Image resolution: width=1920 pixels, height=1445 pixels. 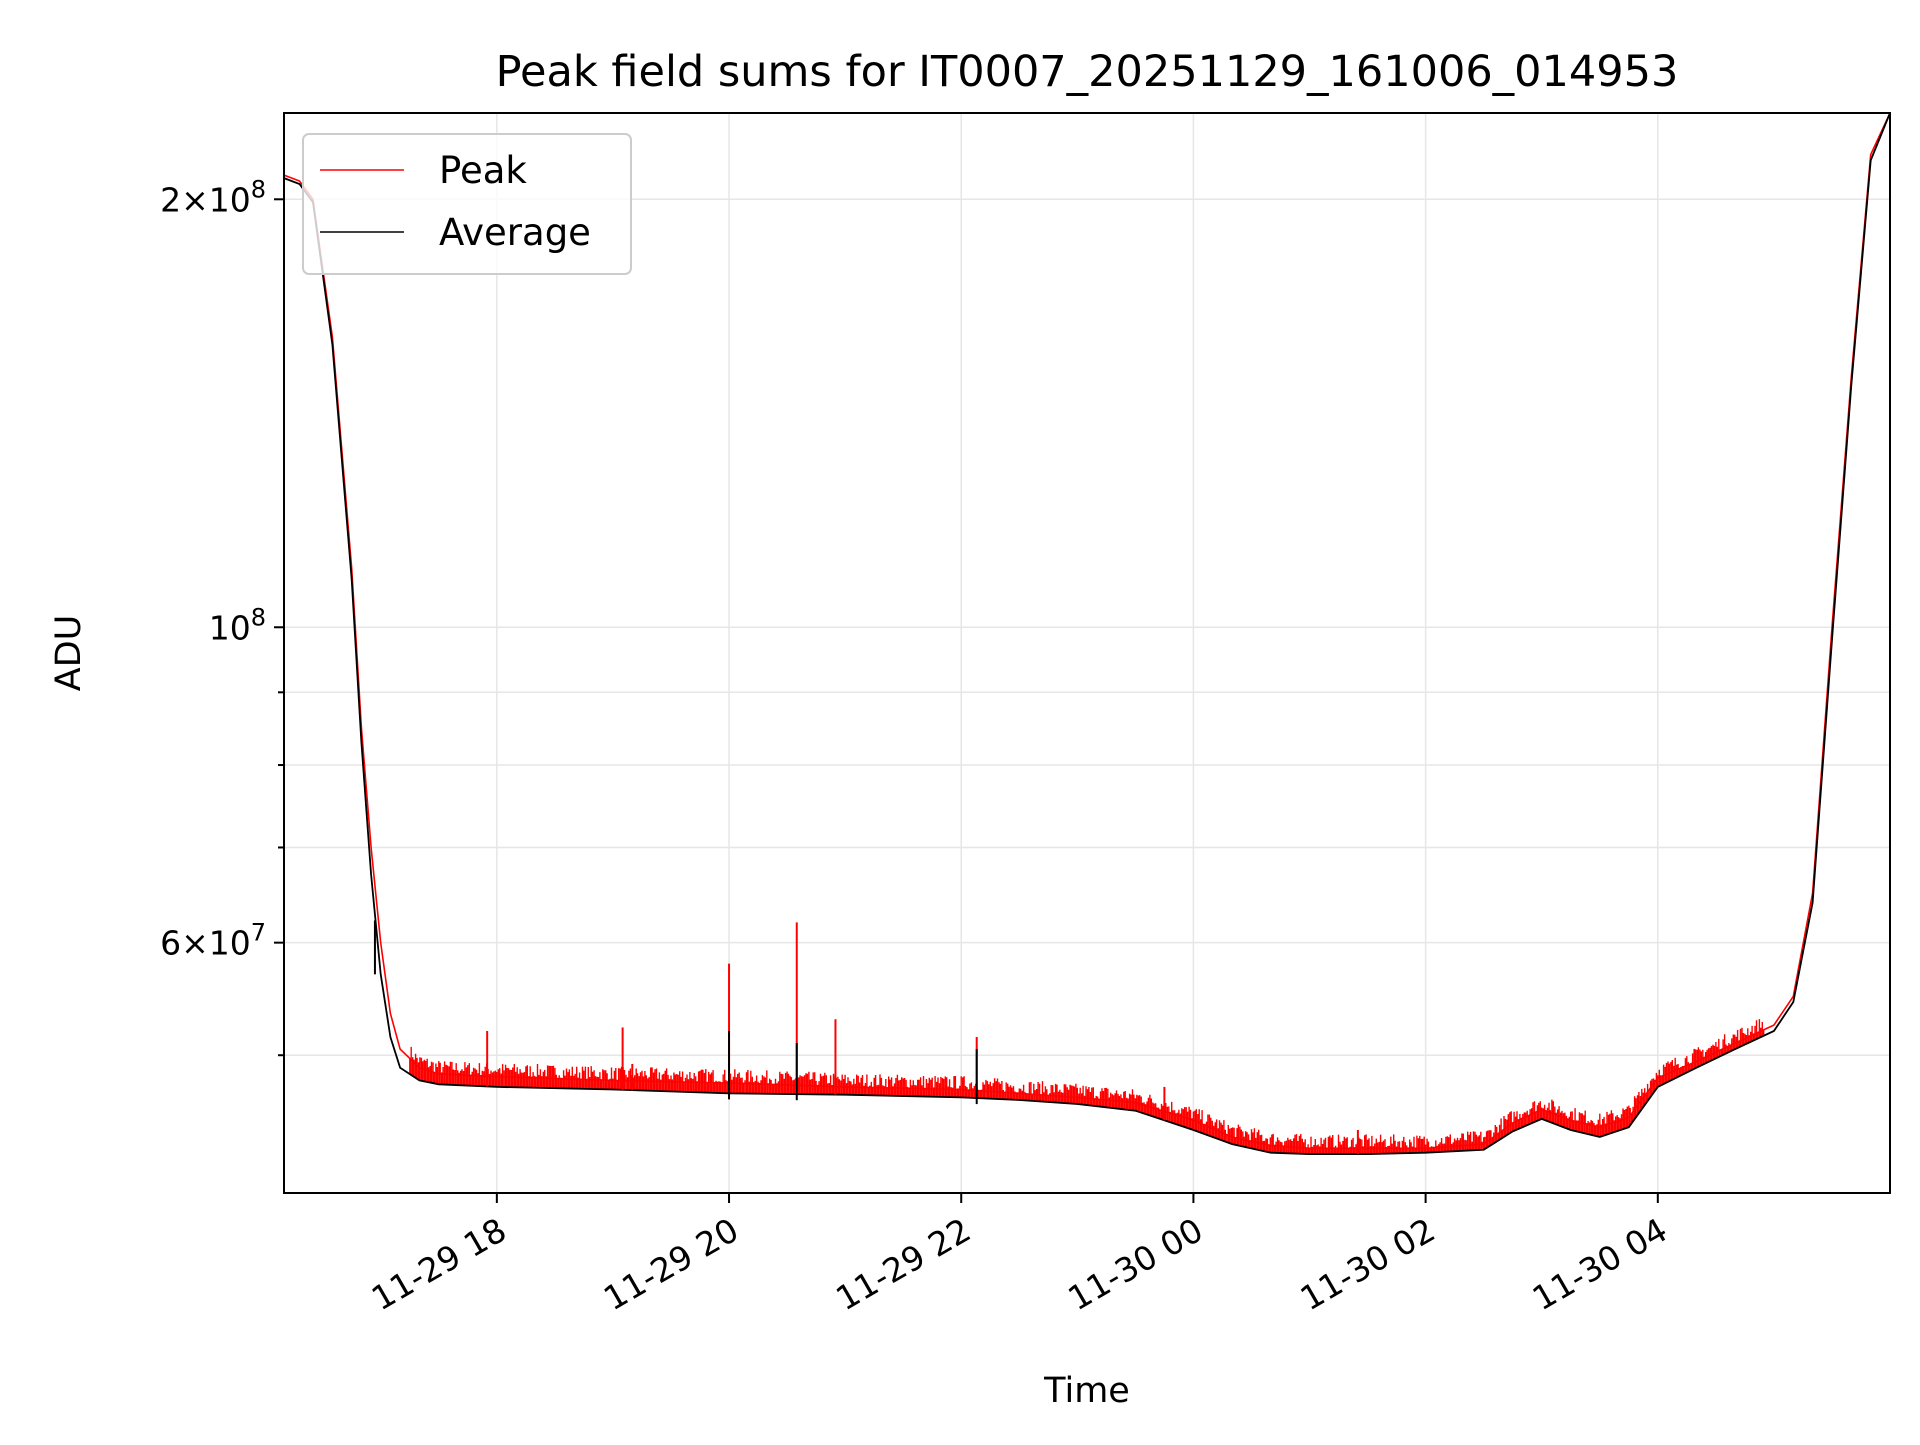 What do you see at coordinates (213, 941) in the screenshot?
I see `y-tick-label: 6×107` at bounding box center [213, 941].